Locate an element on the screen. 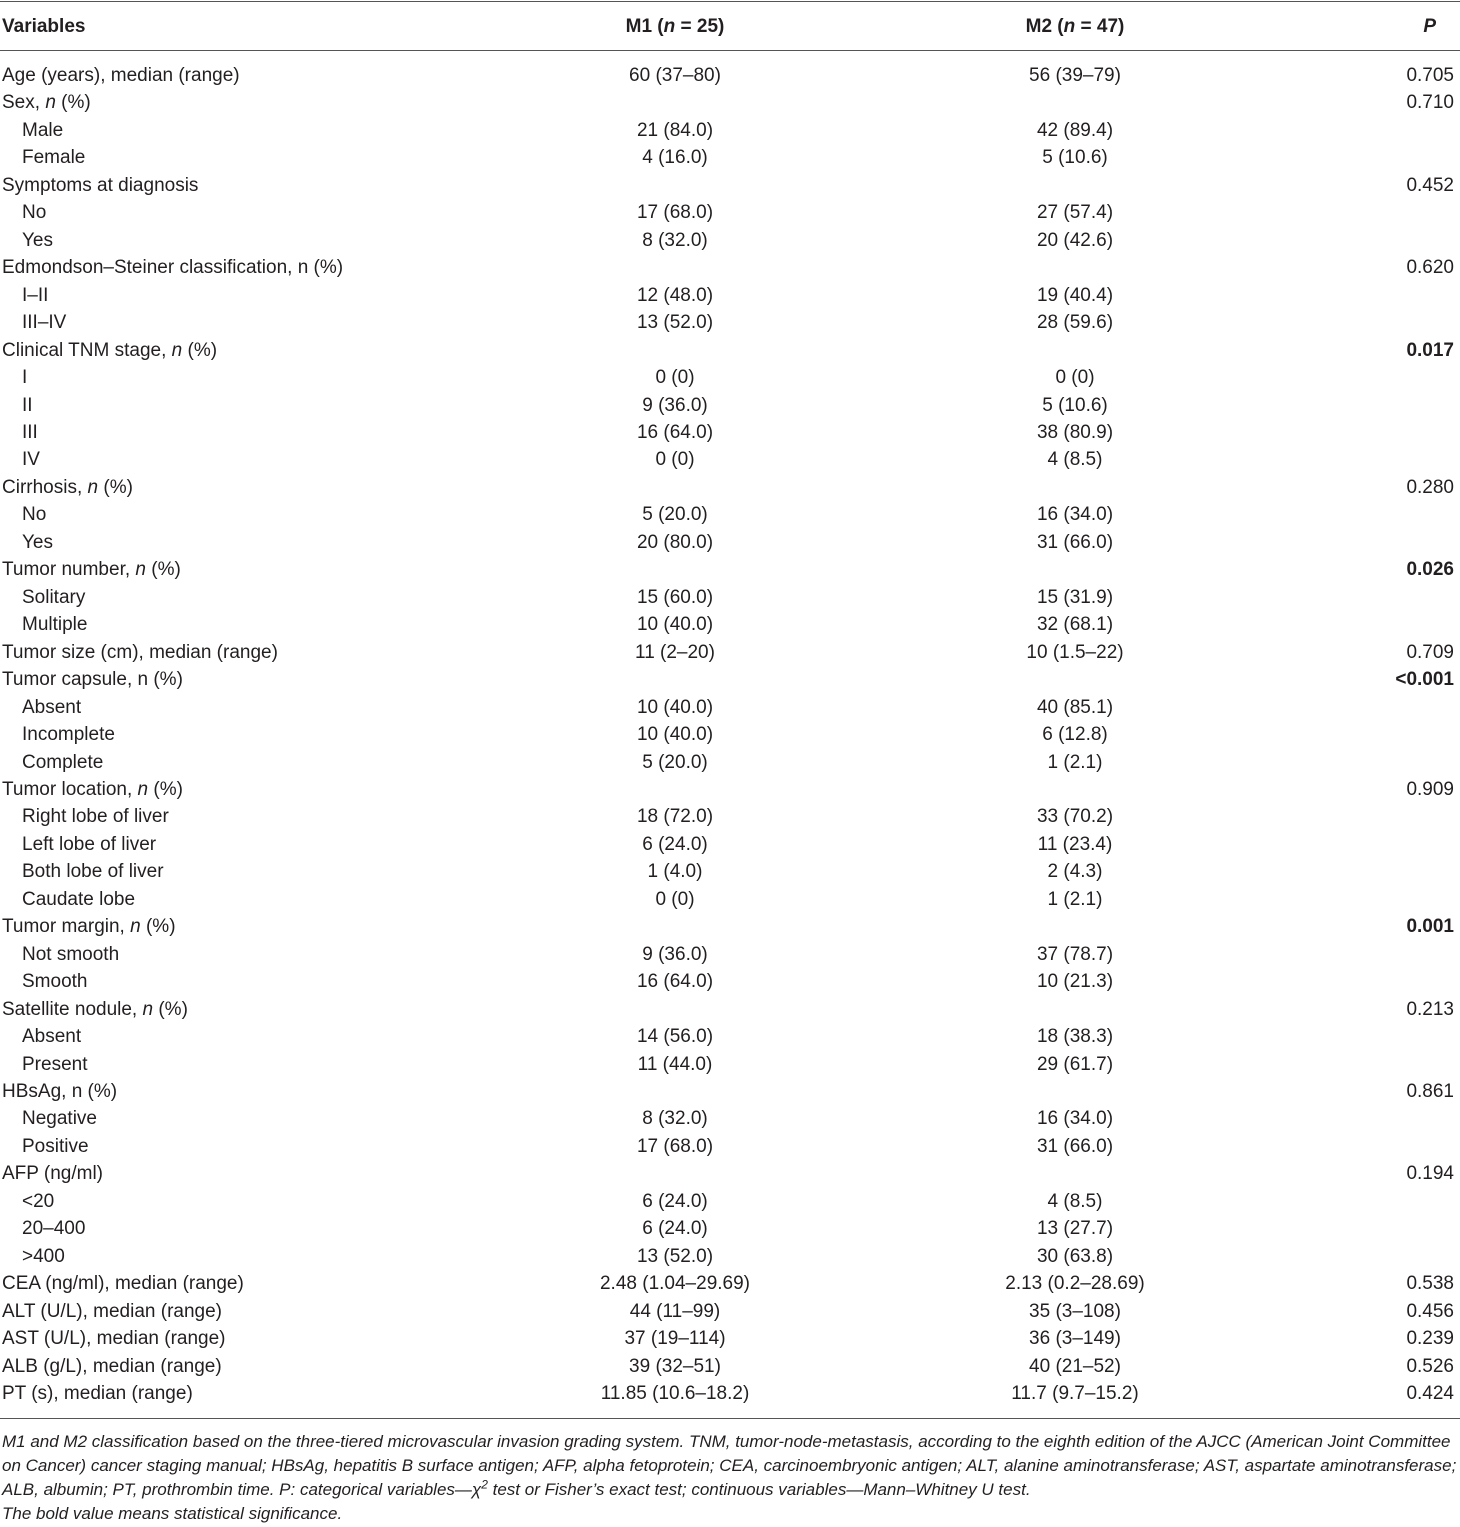 The width and height of the screenshot is (1460, 1527). cell-value: 11 (23.4) is located at coordinates (1075, 844).